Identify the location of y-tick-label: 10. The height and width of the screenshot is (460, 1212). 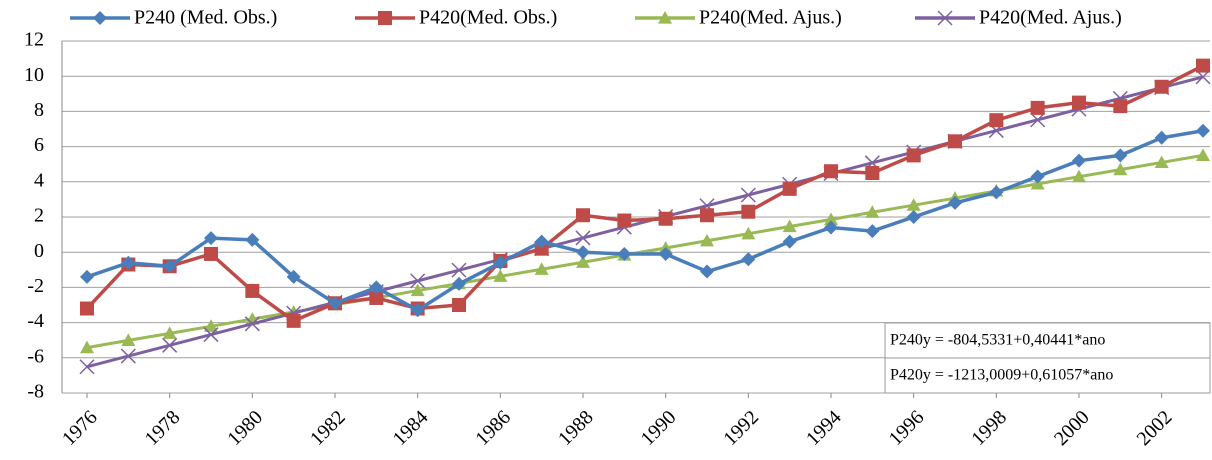
(34, 75).